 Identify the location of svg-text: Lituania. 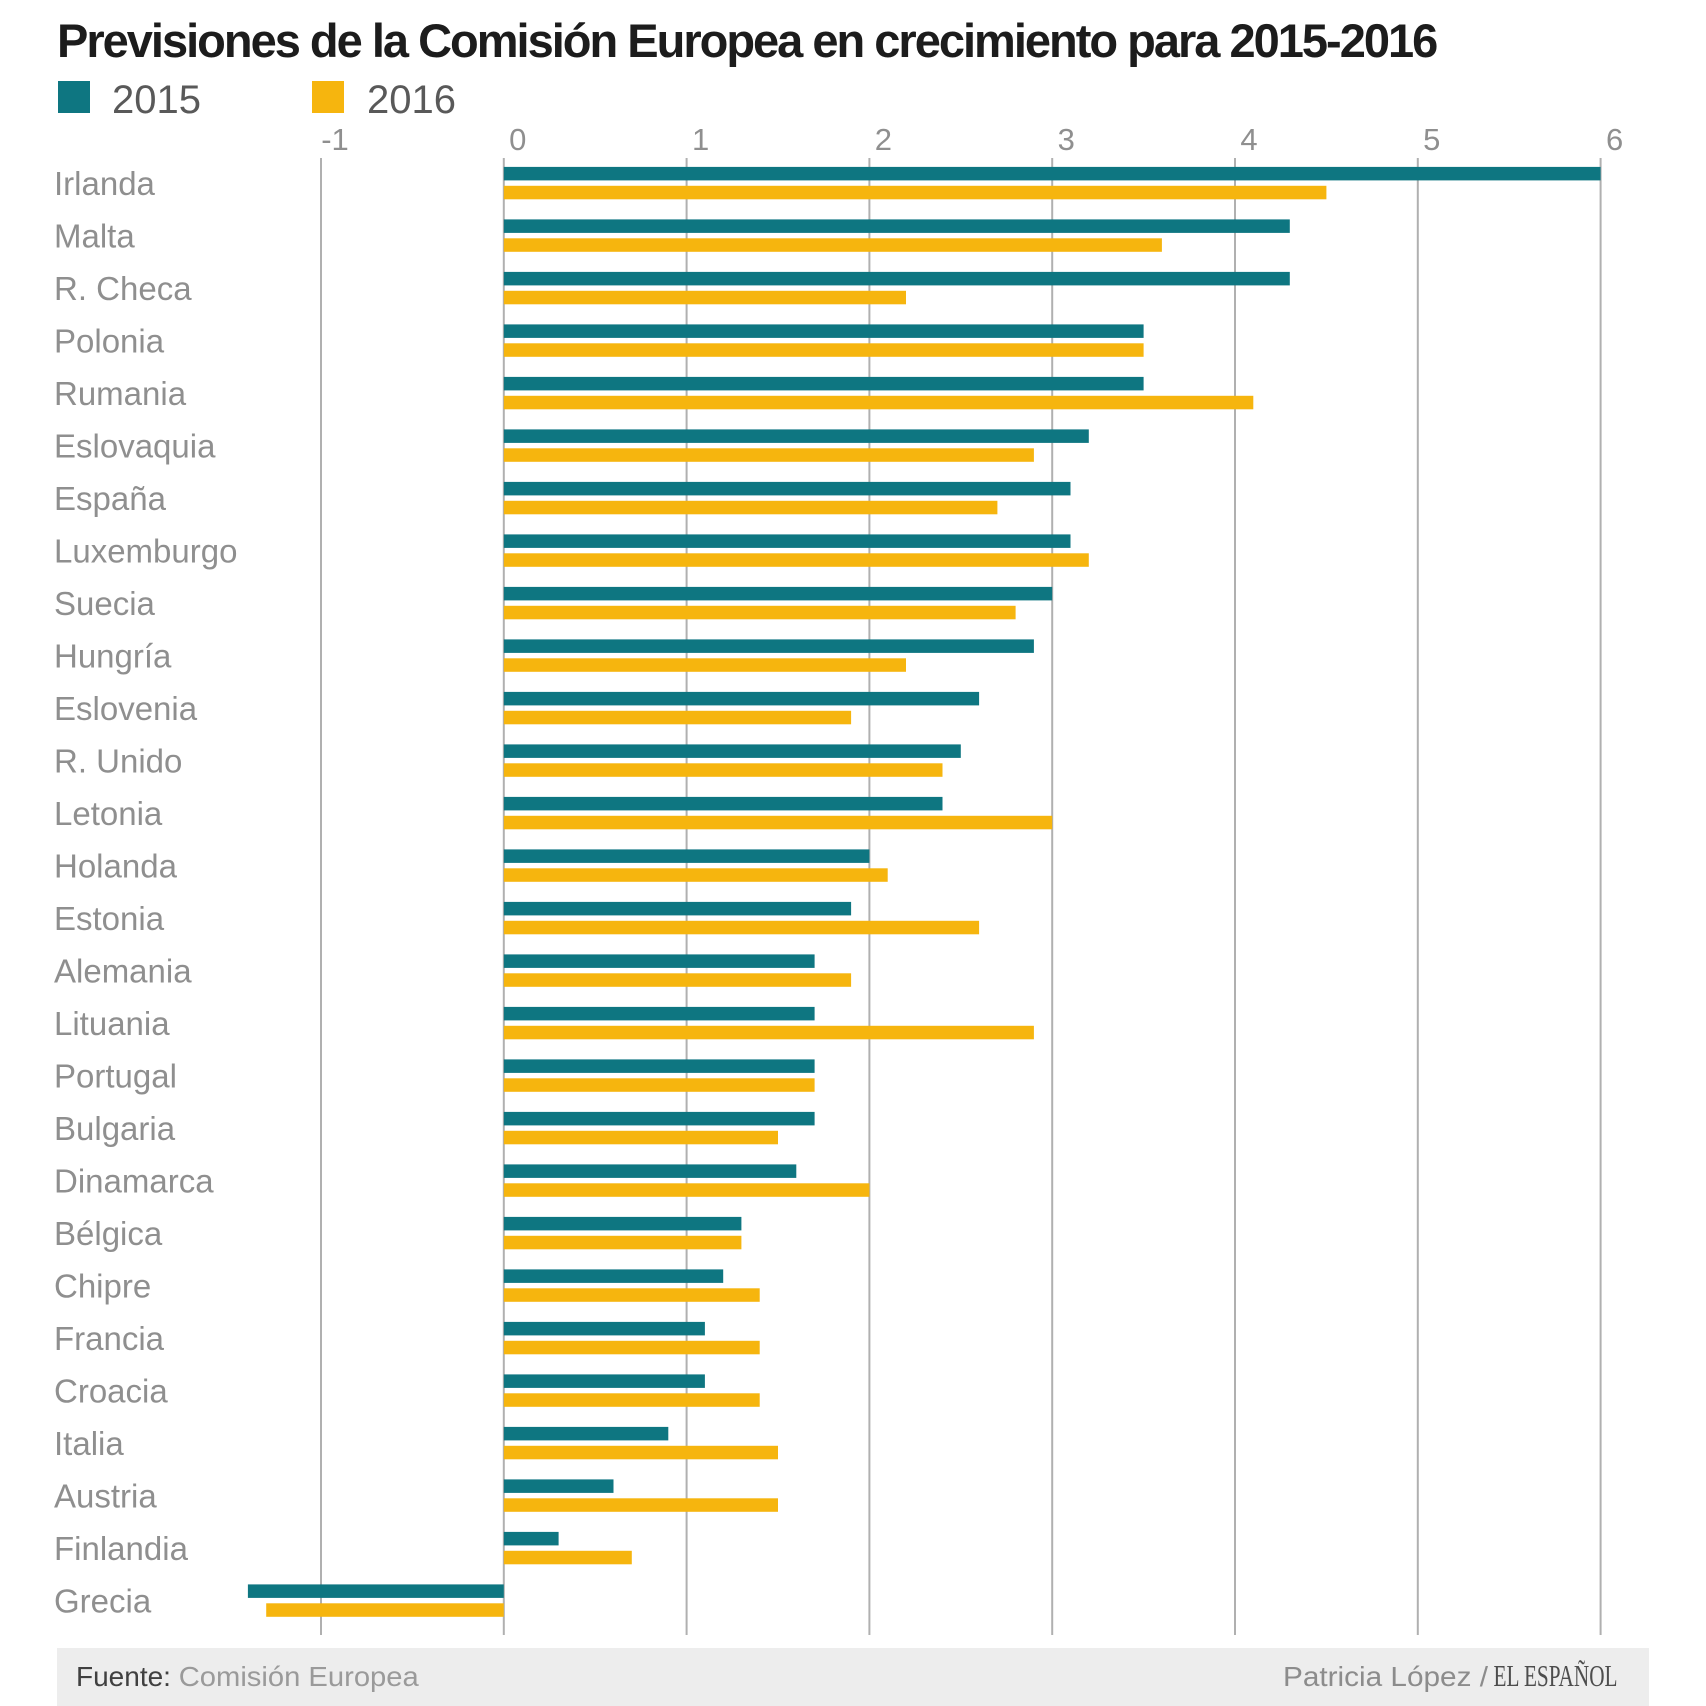
(112, 1023).